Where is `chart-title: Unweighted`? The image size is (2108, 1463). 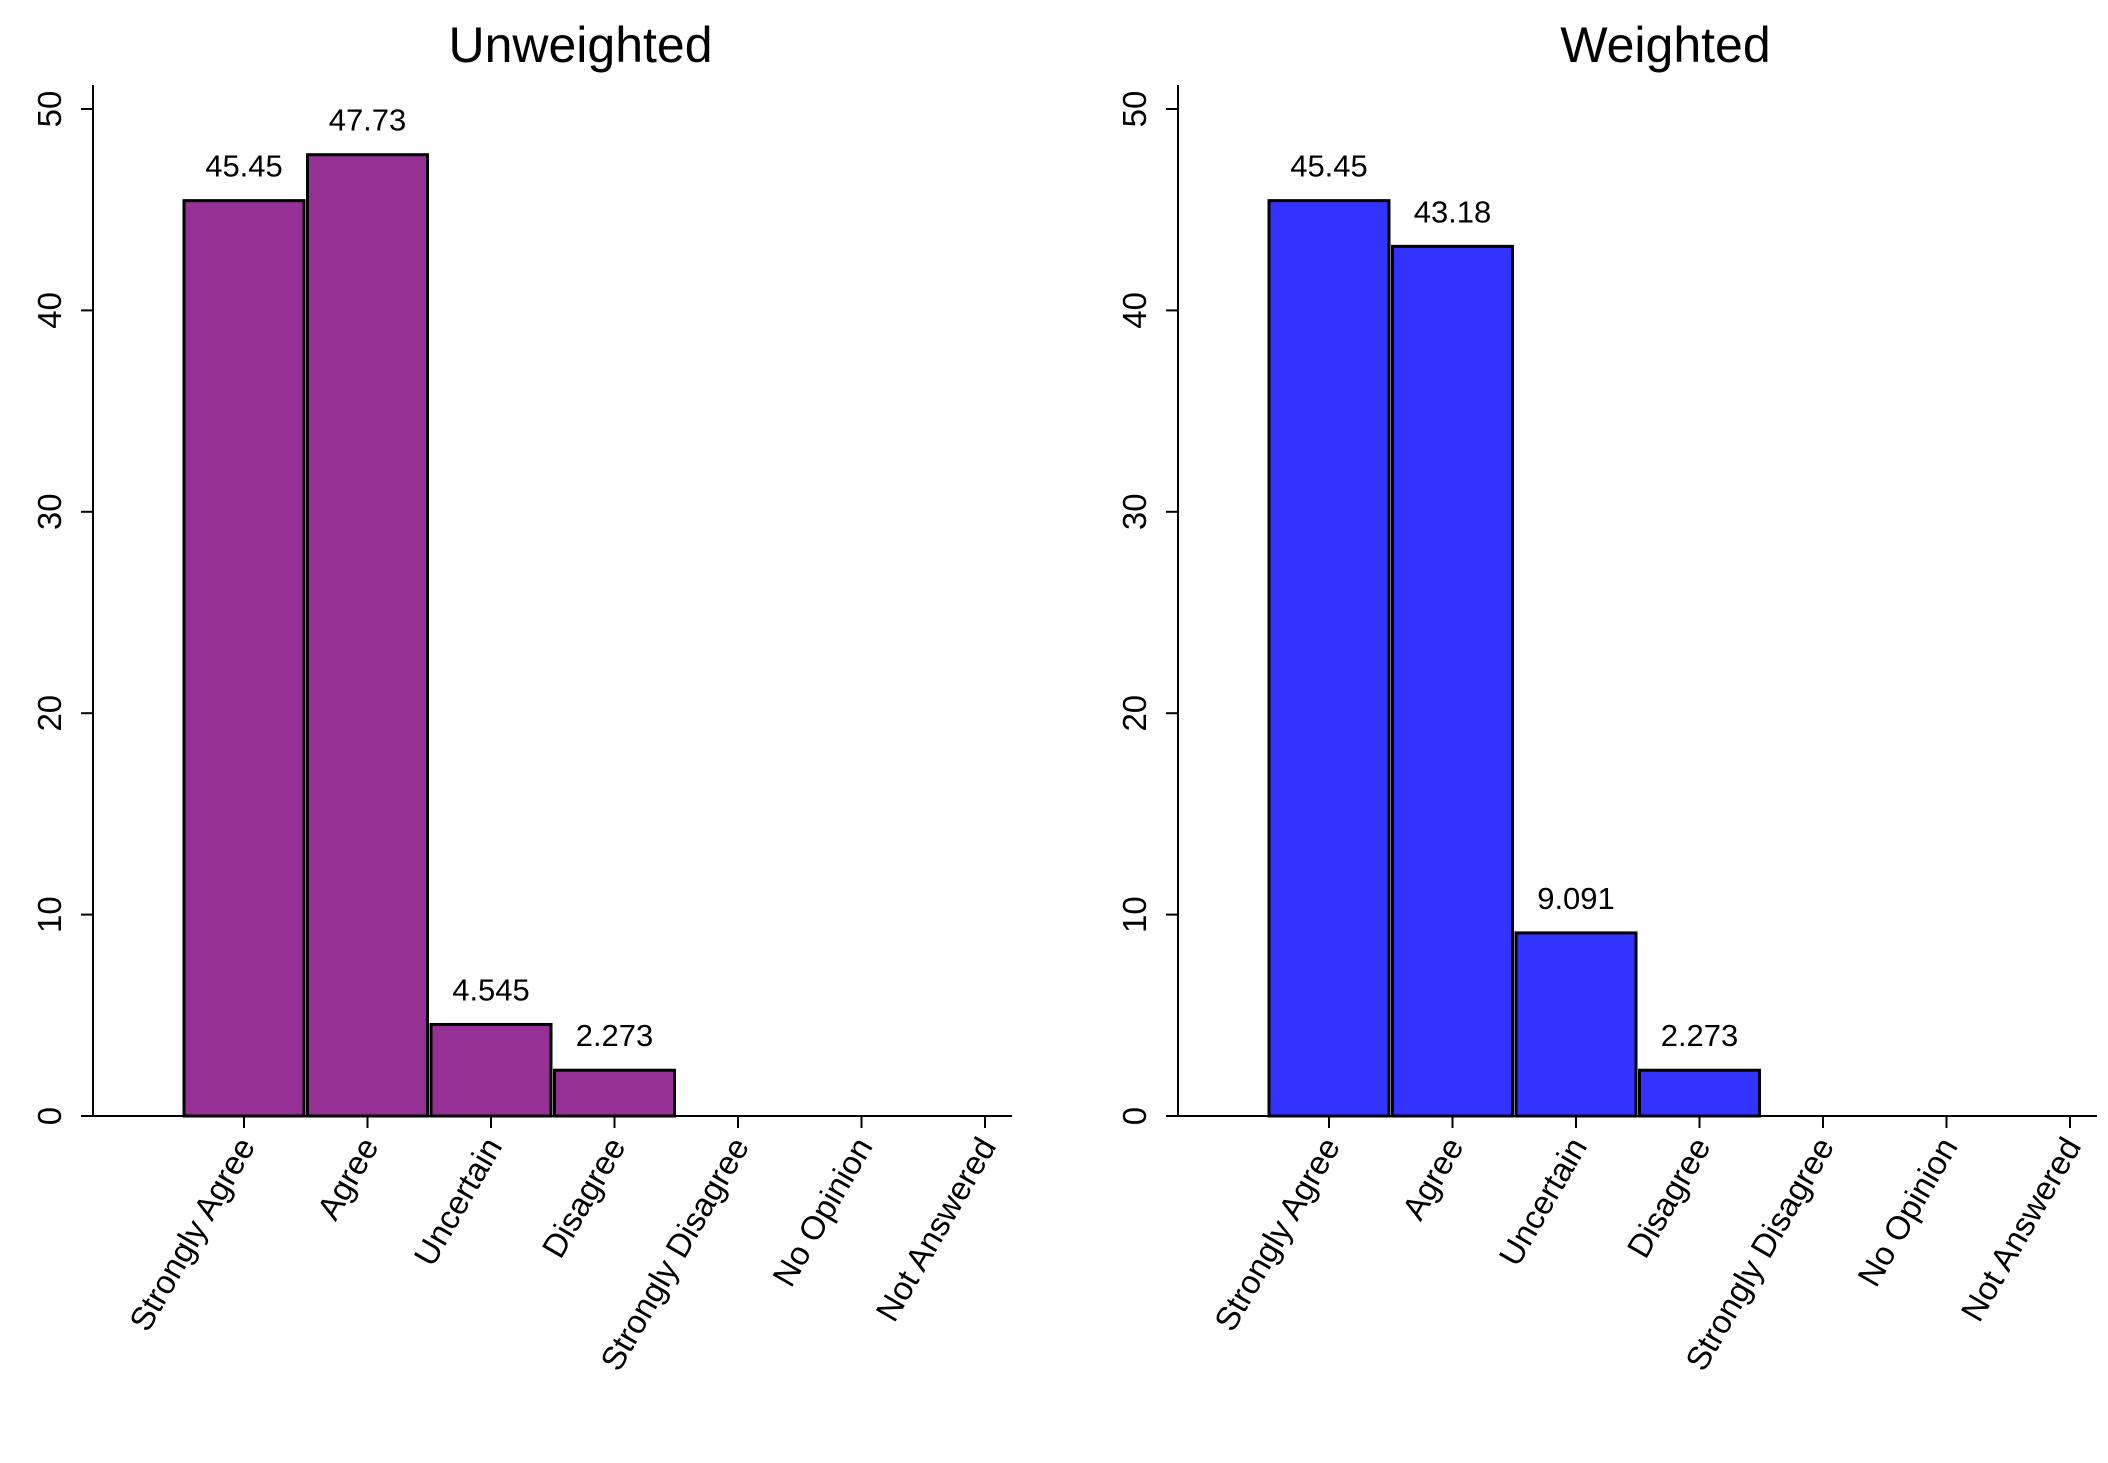
chart-title: Unweighted is located at coordinates (580, 45).